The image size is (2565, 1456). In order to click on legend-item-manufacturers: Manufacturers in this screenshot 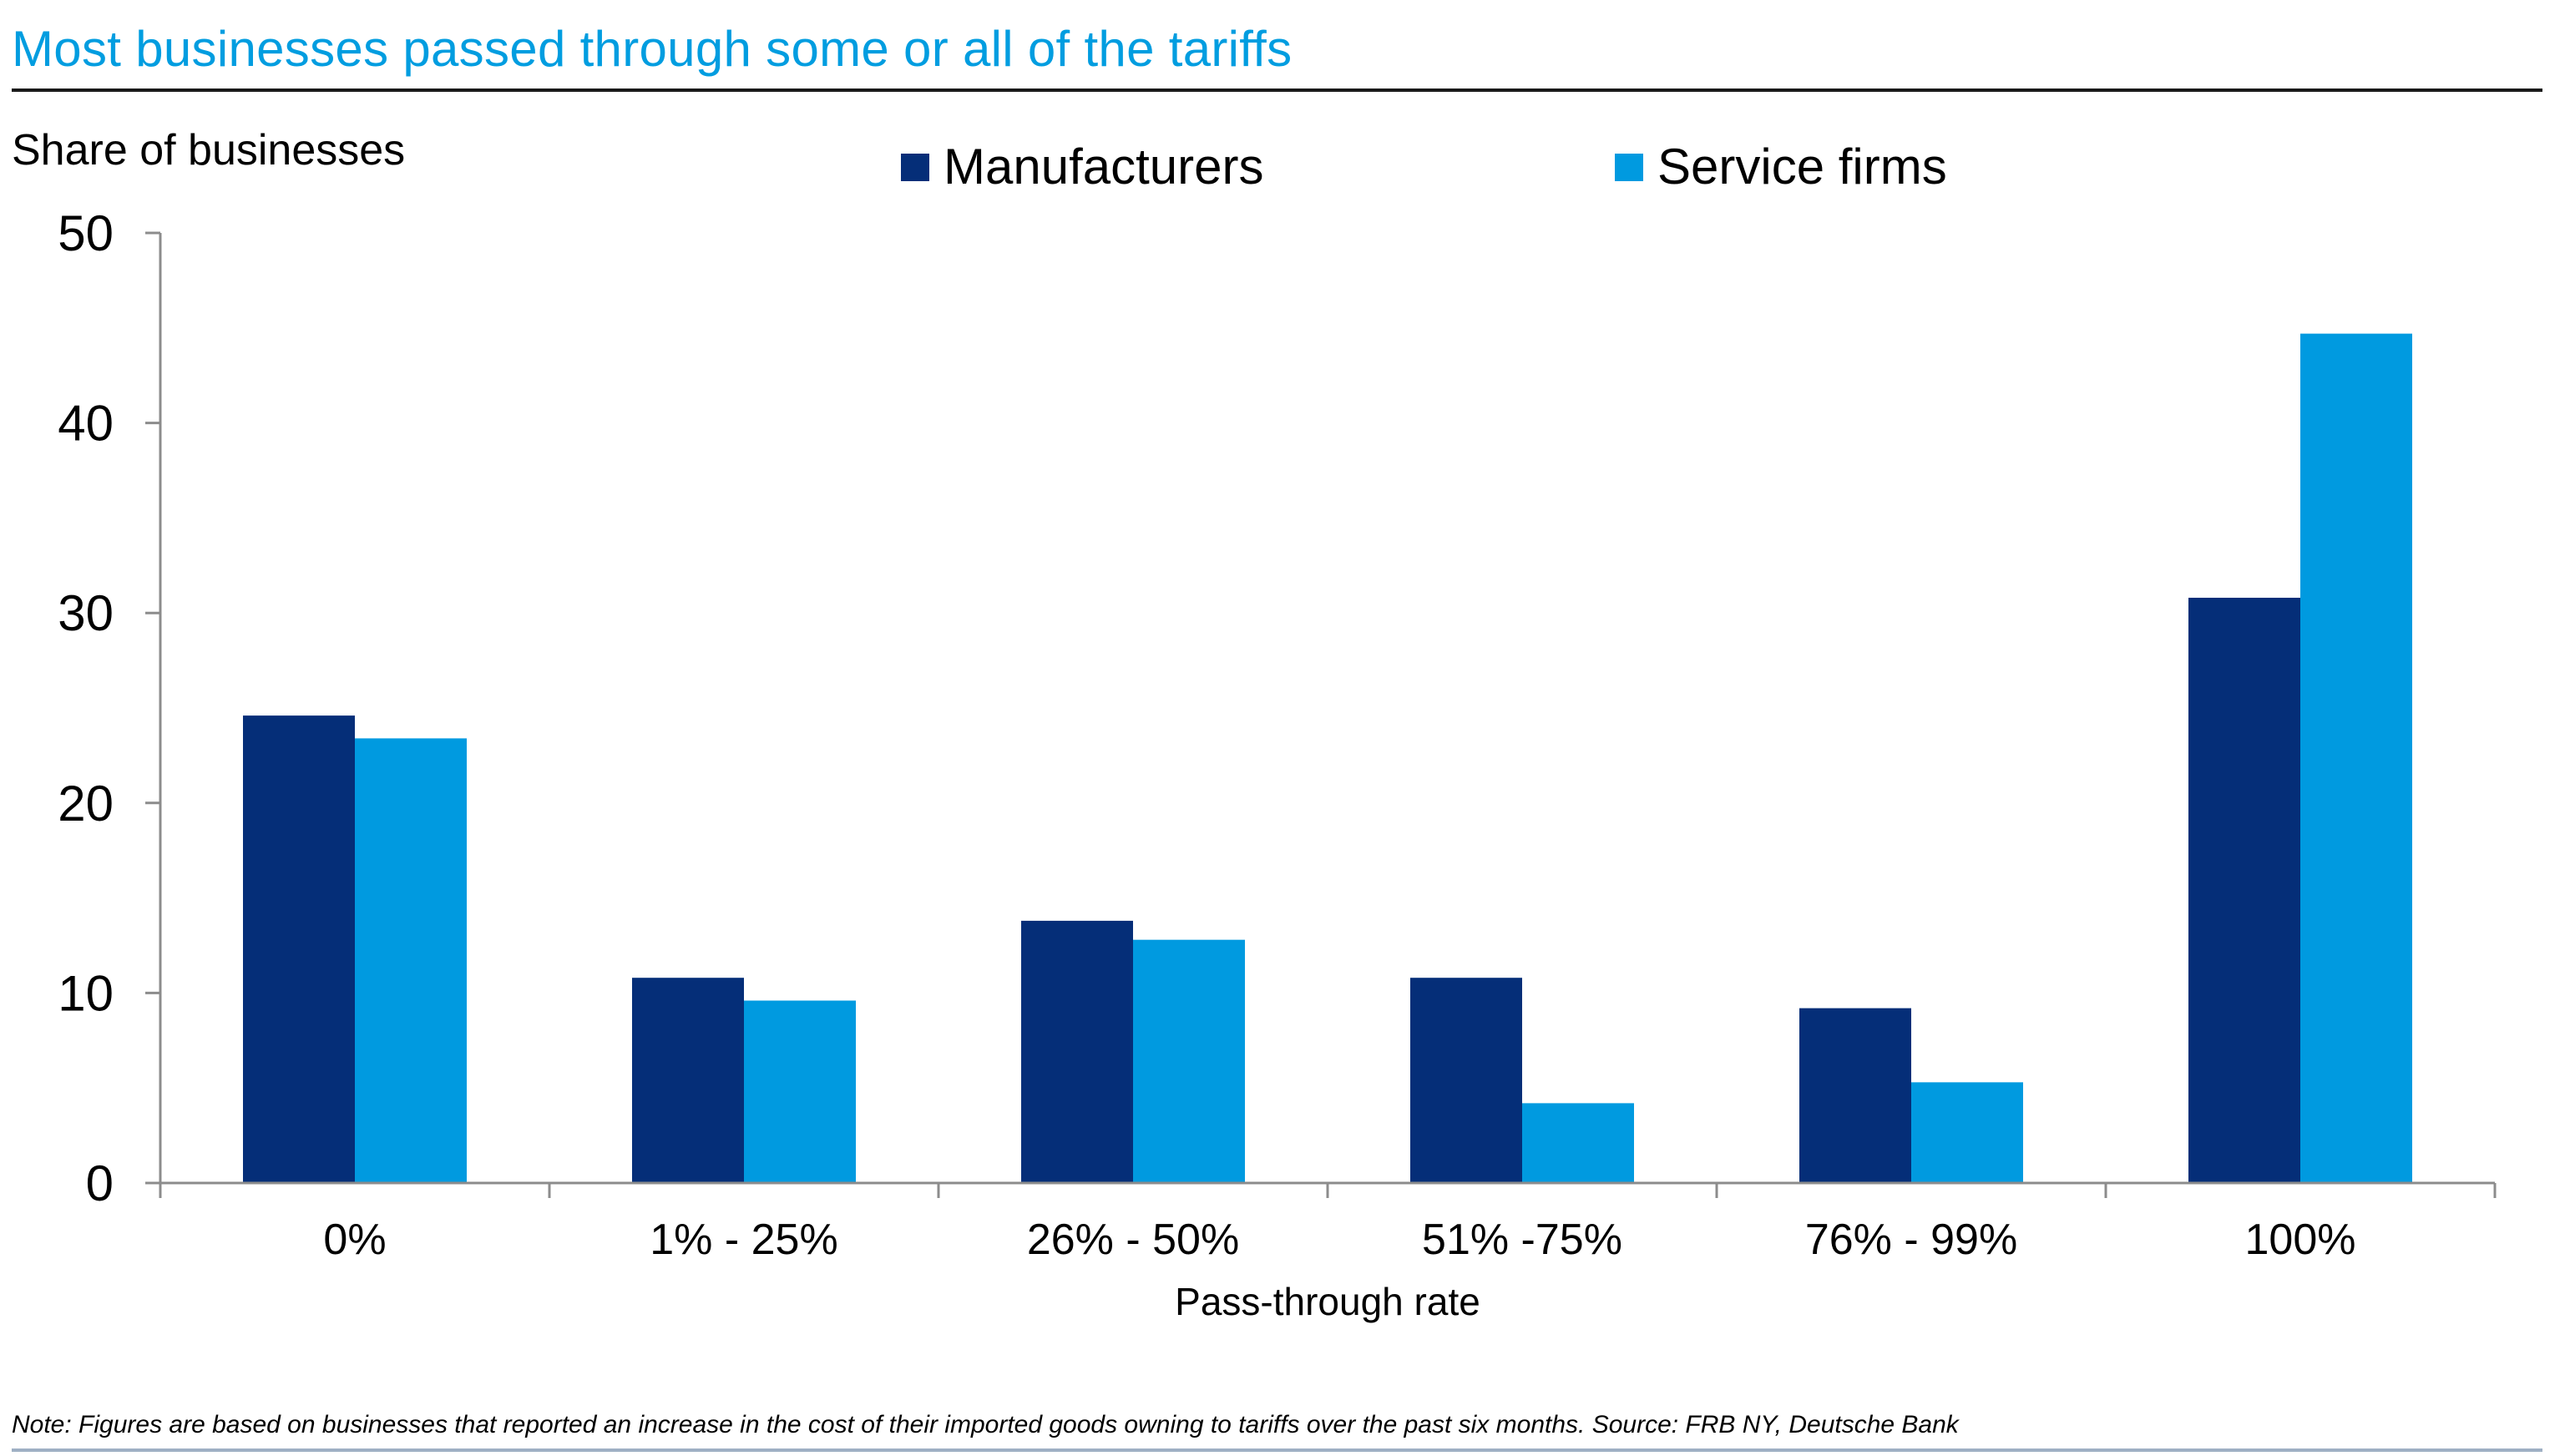, I will do `click(1082, 167)`.